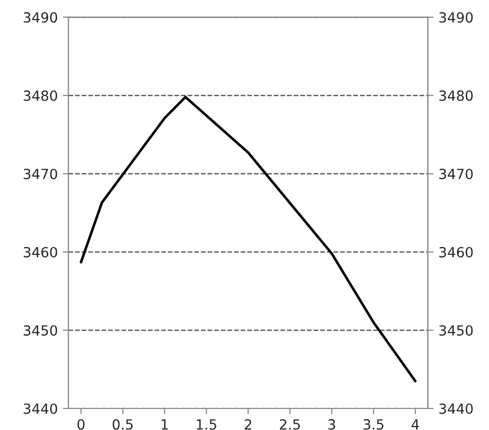 This screenshot has height=430, width=489. Describe the element at coordinates (206, 424) in the screenshot. I see `x-tick-label: 1.5` at that location.